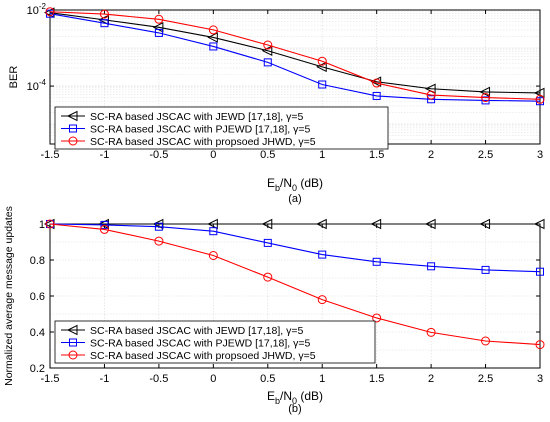 This screenshot has height=422, width=550. Describe the element at coordinates (294, 409) in the screenshot. I see `panel-label: (b)` at that location.